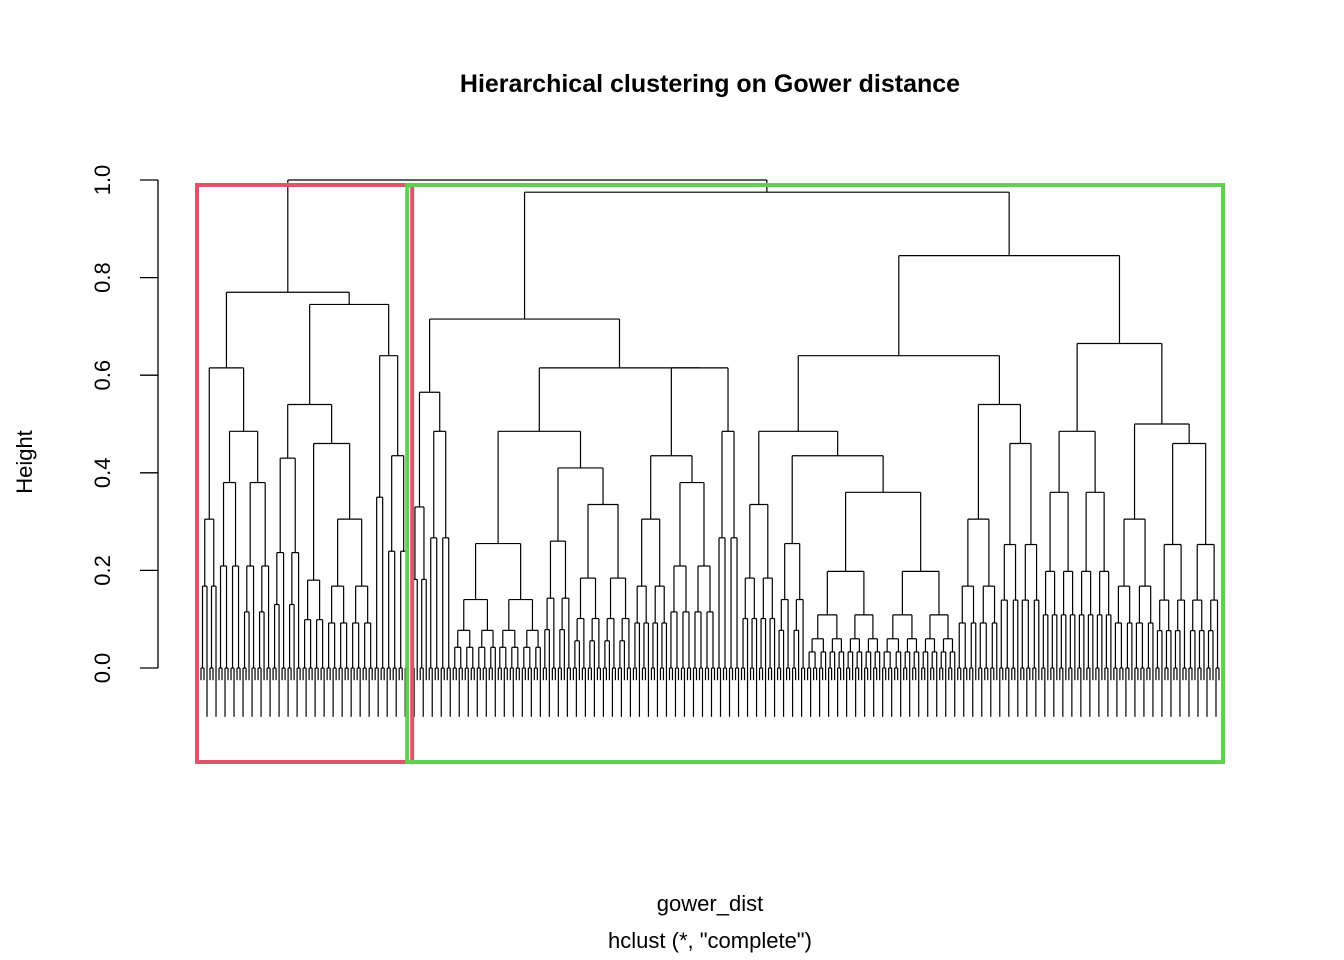  I want to click on x-axis-sublabel: hclust (*, "complete"), so click(710, 940).